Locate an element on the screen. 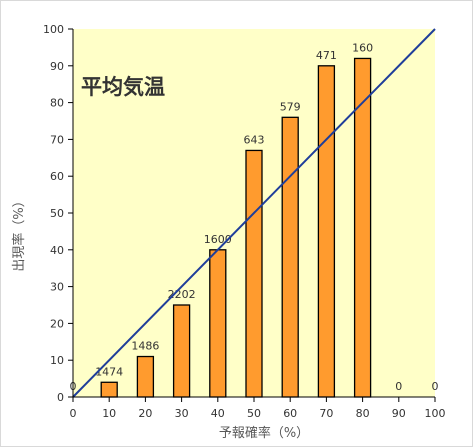  x-tick-label: 10 is located at coordinates (109, 413).